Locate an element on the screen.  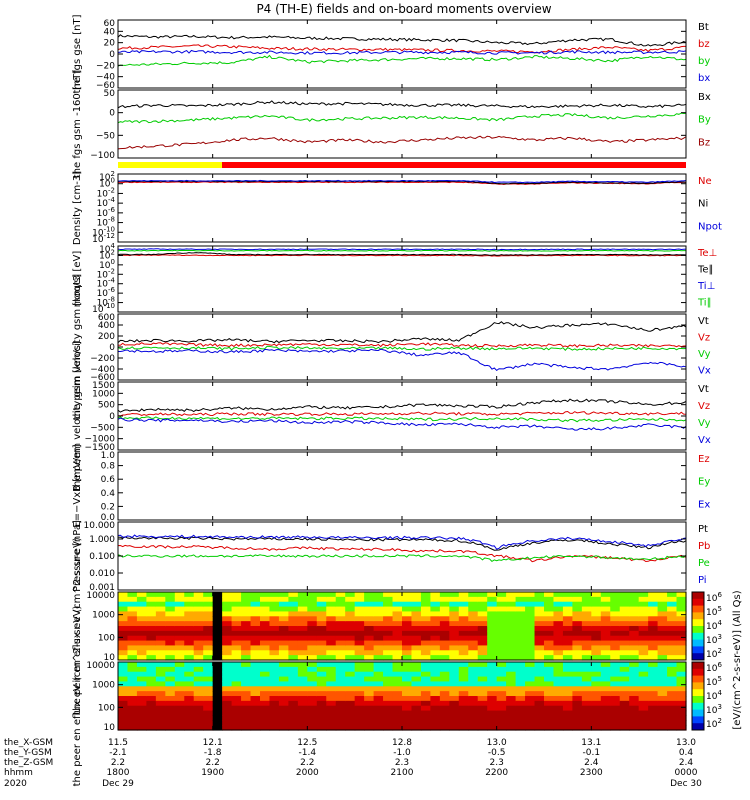
colorbar-tick-label: 104 is located at coordinates (714, 695).